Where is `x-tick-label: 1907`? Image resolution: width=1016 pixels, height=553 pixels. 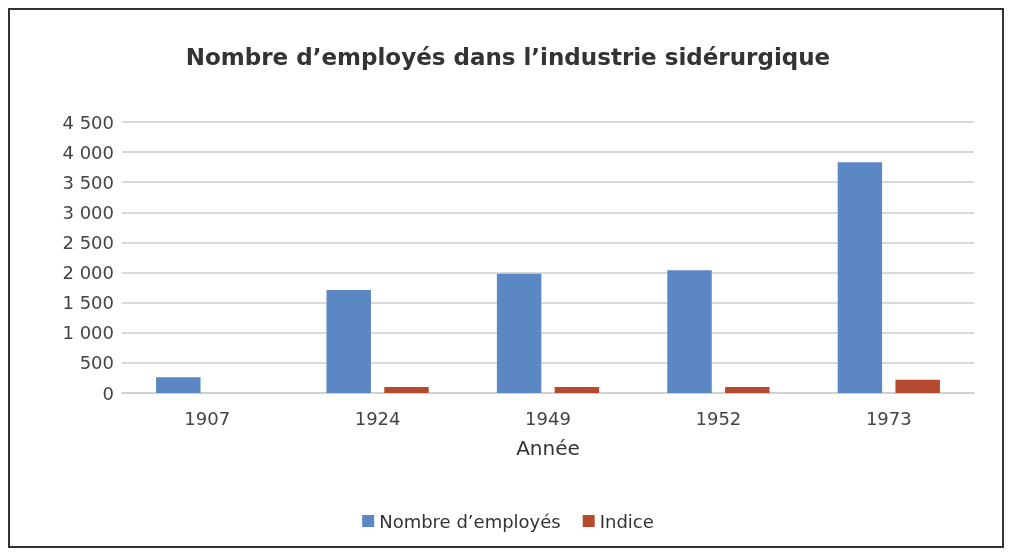 x-tick-label: 1907 is located at coordinates (207, 418).